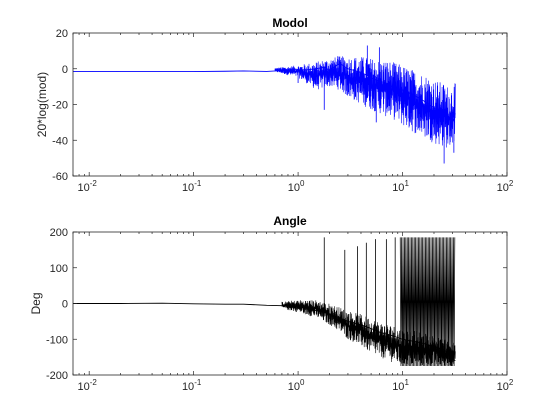  I want to click on modulus-xtick-label: 10², so click(505, 186).